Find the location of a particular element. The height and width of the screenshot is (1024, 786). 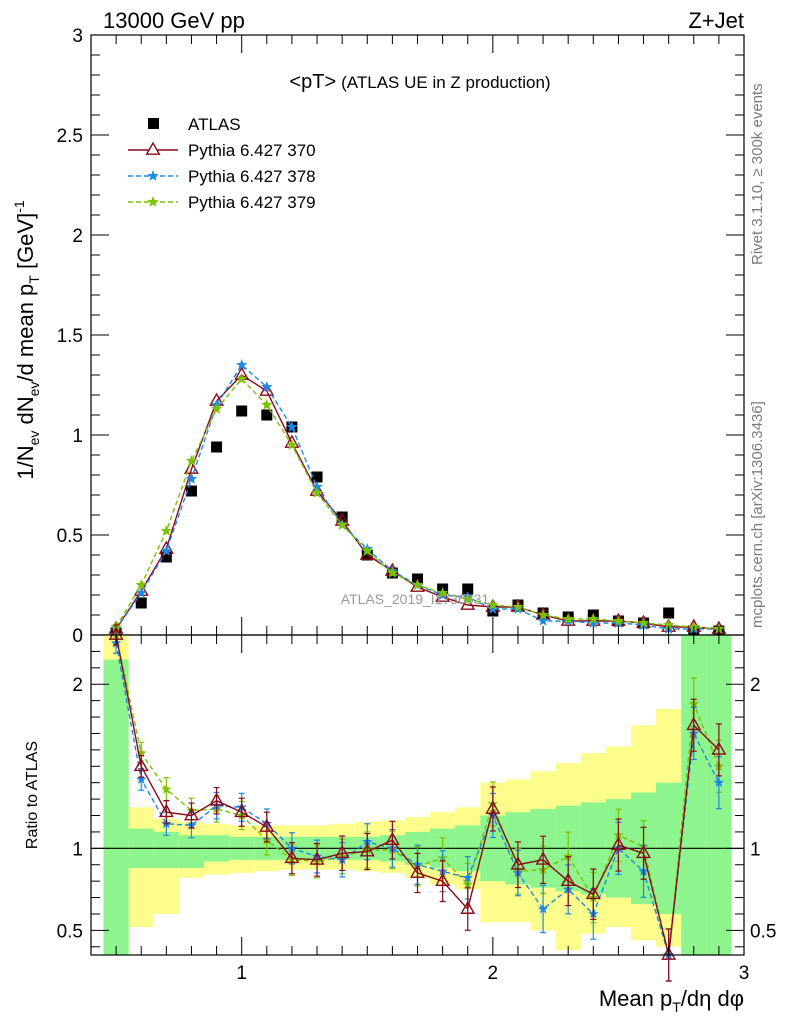

ratio-y-tick-label-right: 2 is located at coordinates (755, 685).